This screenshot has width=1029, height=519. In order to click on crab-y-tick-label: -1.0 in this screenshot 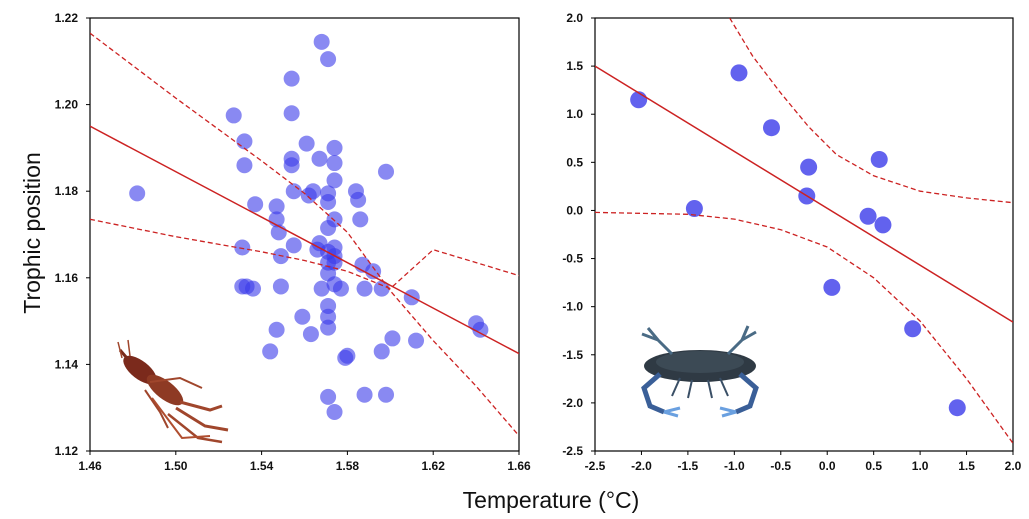, I will do `click(572, 307)`.